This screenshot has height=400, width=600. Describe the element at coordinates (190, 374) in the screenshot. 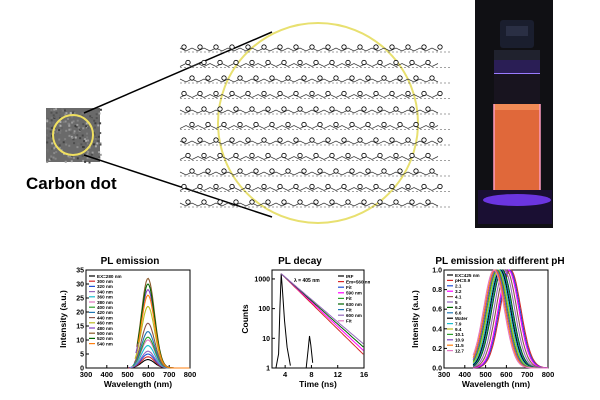

I see `pl1-xtick-label: 800` at that location.